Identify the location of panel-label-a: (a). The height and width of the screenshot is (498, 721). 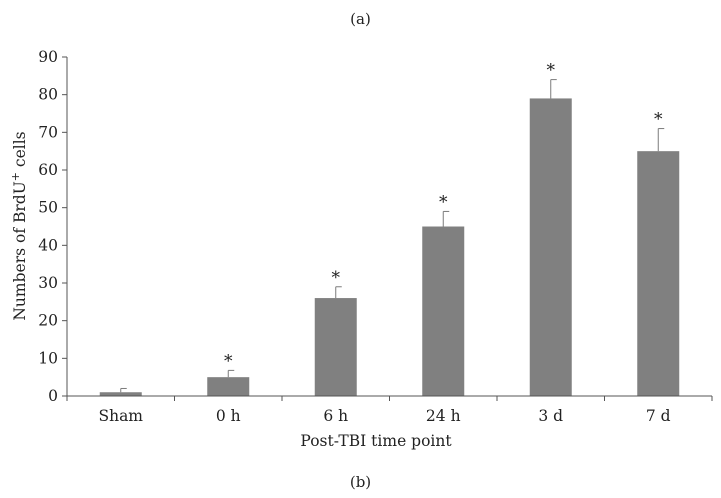
(360, 19).